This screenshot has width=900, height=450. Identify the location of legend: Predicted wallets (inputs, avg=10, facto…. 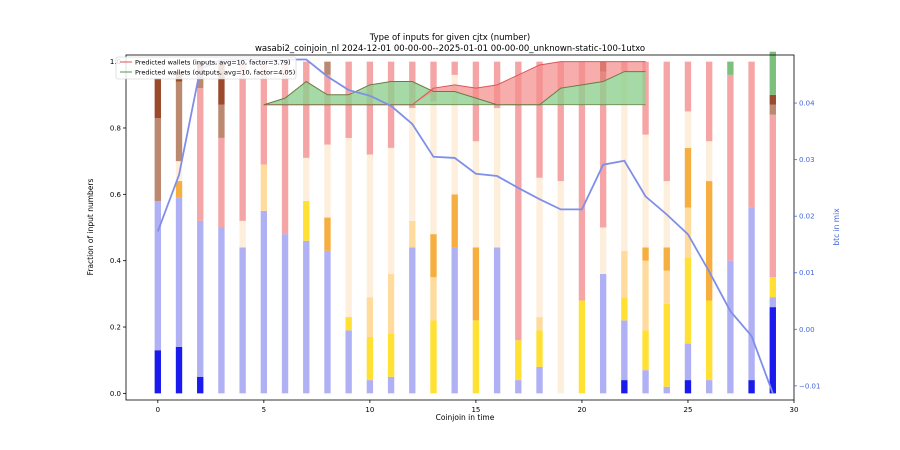
(206, 68).